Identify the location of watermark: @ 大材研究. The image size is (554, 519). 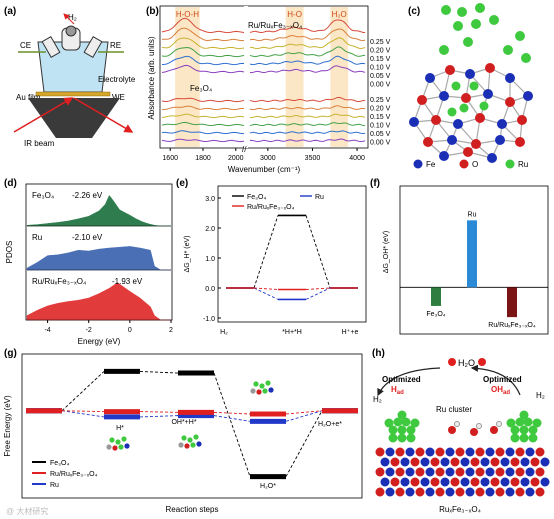
(27, 511).